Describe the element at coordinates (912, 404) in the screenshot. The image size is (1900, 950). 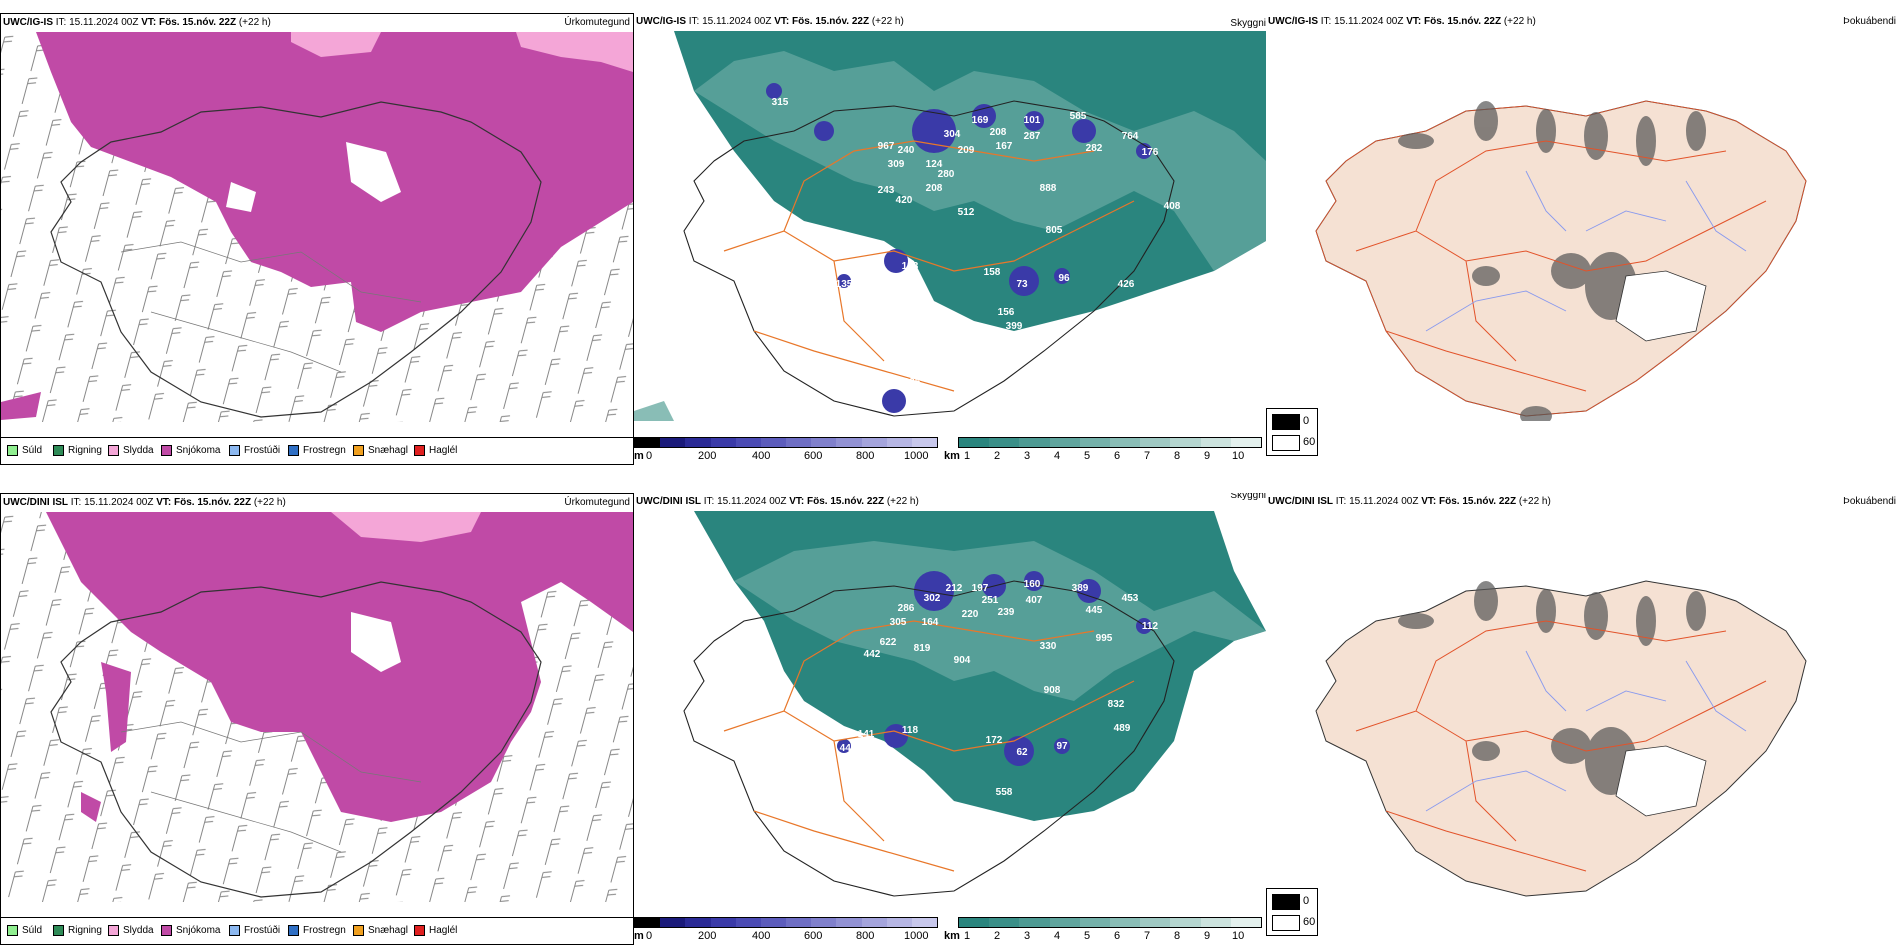
I see `cloud-base-value: 70` at that location.